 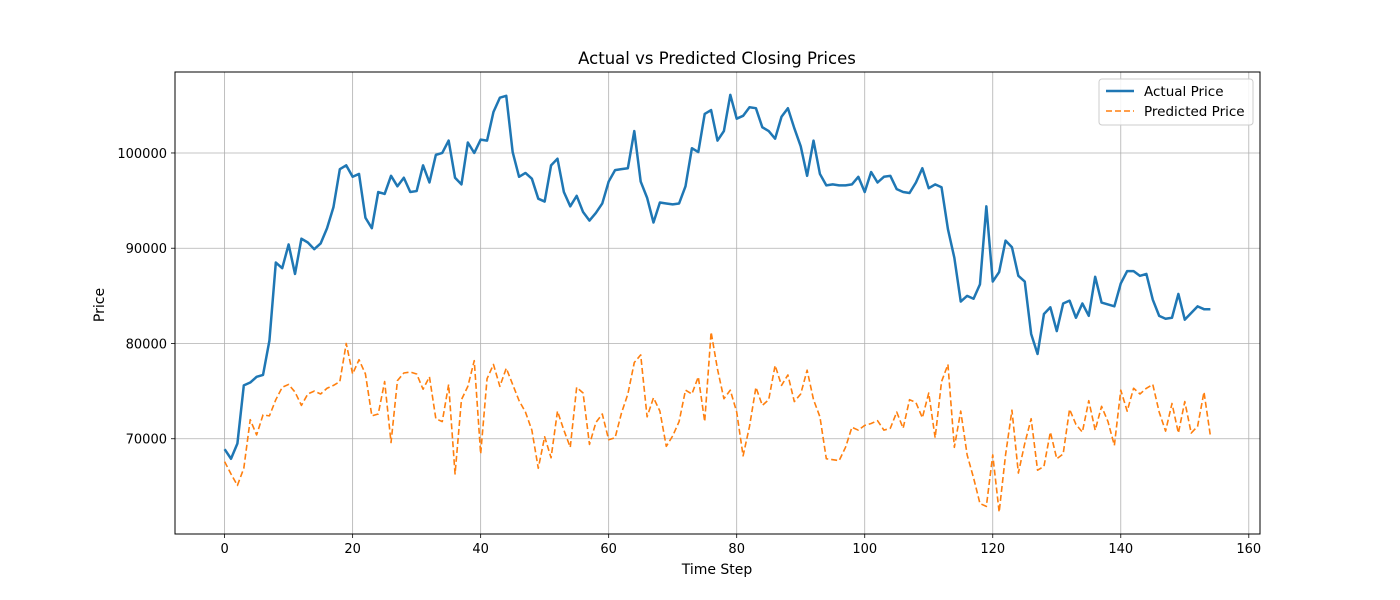 I want to click on x-tick-label: 140, so click(x=1120, y=549).